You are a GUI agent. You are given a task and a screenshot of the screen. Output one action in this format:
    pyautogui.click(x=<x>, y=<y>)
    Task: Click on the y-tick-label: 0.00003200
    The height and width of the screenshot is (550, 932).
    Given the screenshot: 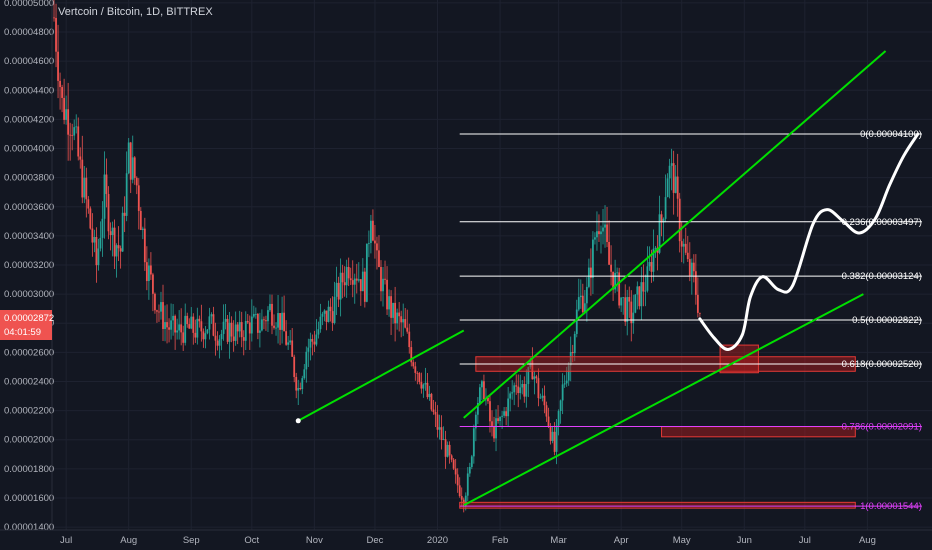 What is the action you would take?
    pyautogui.click(x=29, y=265)
    